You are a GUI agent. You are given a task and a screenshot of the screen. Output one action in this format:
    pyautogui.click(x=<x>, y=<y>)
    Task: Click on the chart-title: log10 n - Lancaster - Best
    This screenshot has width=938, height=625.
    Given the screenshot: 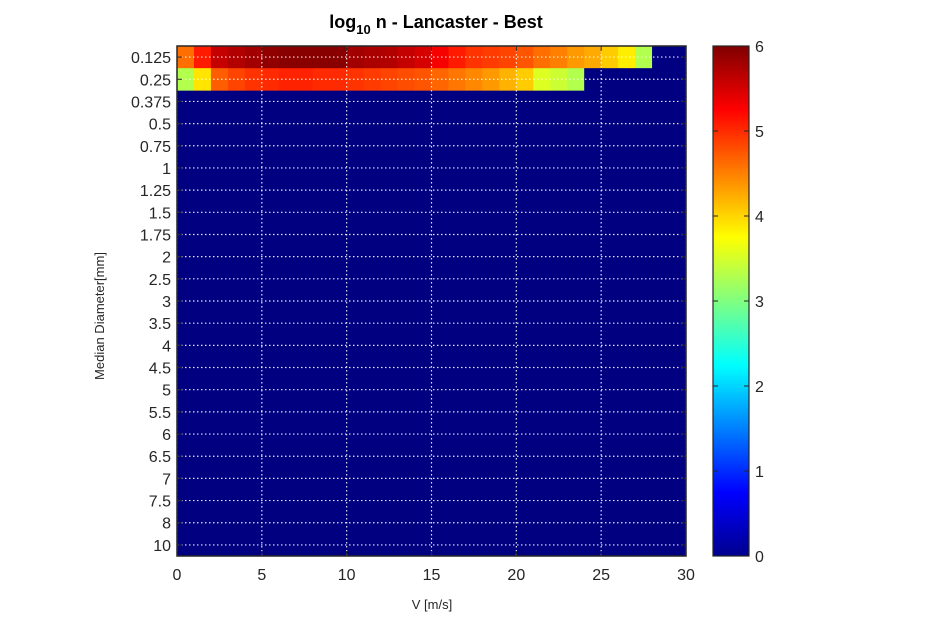 What is the action you would take?
    pyautogui.click(x=436, y=24)
    